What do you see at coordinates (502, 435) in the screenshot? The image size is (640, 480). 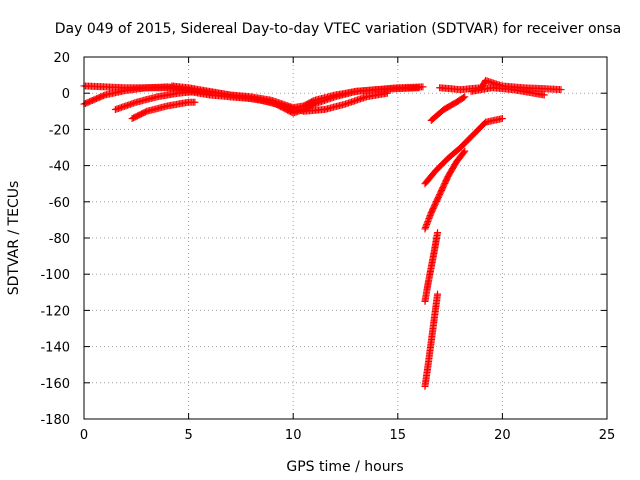 I see `x-tick-label: 20` at bounding box center [502, 435].